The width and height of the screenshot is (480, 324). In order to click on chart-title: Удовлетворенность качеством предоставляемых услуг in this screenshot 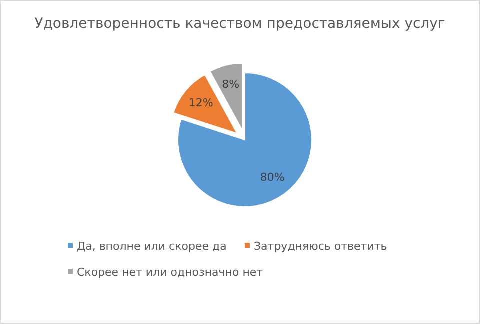, I will do `click(240, 24)`.